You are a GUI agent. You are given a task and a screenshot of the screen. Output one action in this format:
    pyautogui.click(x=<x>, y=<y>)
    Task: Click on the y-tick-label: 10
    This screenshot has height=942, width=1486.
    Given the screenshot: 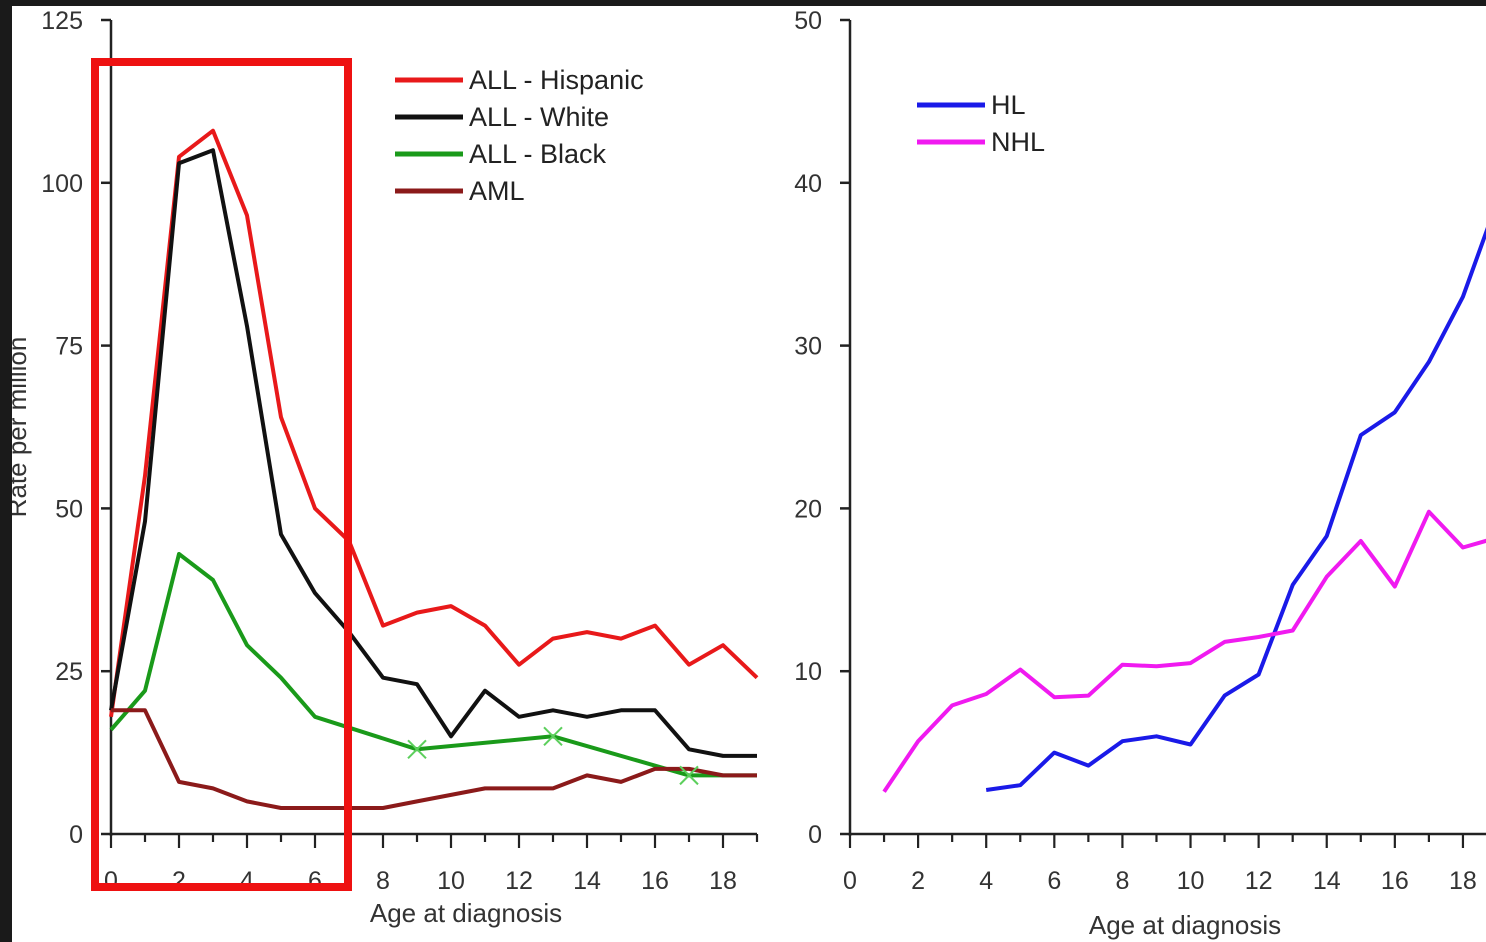 What is the action you would take?
    pyautogui.click(x=808, y=672)
    